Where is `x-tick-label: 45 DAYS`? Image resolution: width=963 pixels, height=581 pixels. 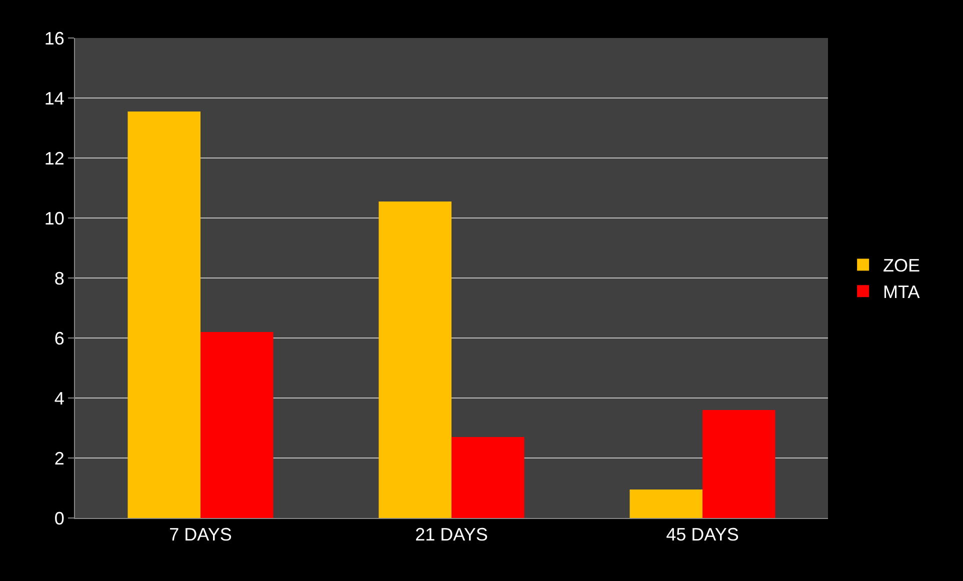 x-tick-label: 45 DAYS is located at coordinates (702, 534).